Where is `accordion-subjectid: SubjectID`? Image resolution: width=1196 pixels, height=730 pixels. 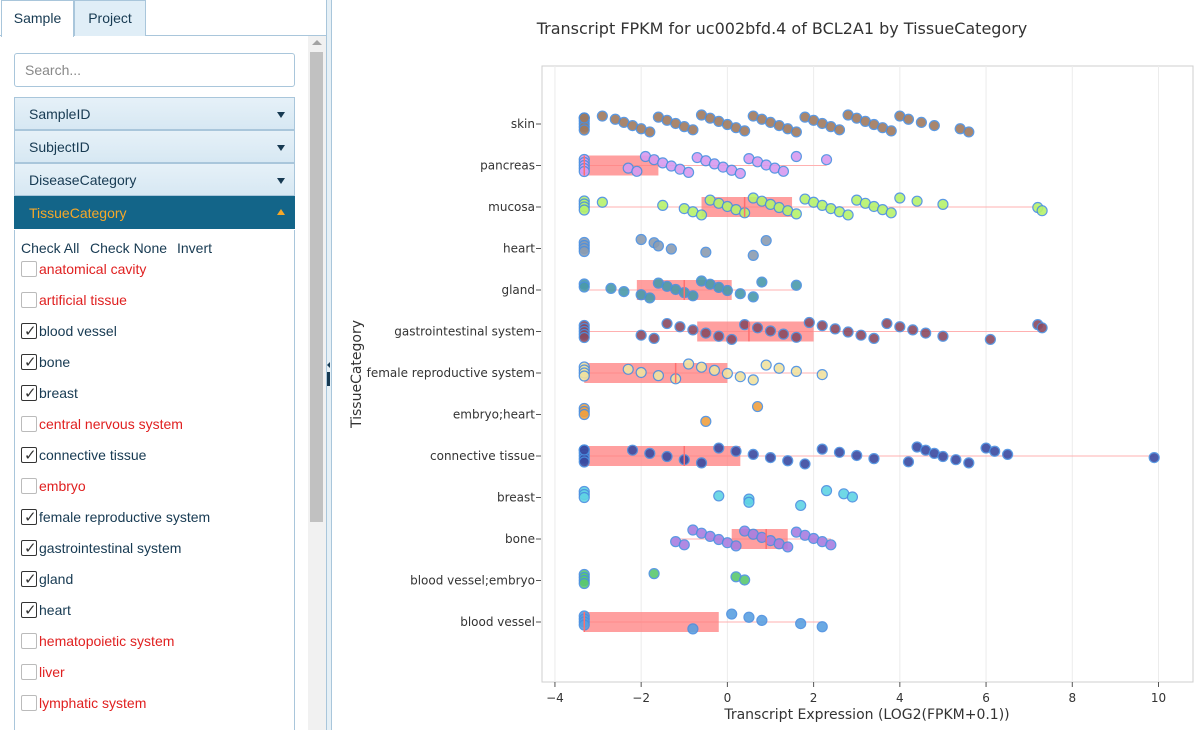 accordion-subjectid: SubjectID is located at coordinates (154, 146).